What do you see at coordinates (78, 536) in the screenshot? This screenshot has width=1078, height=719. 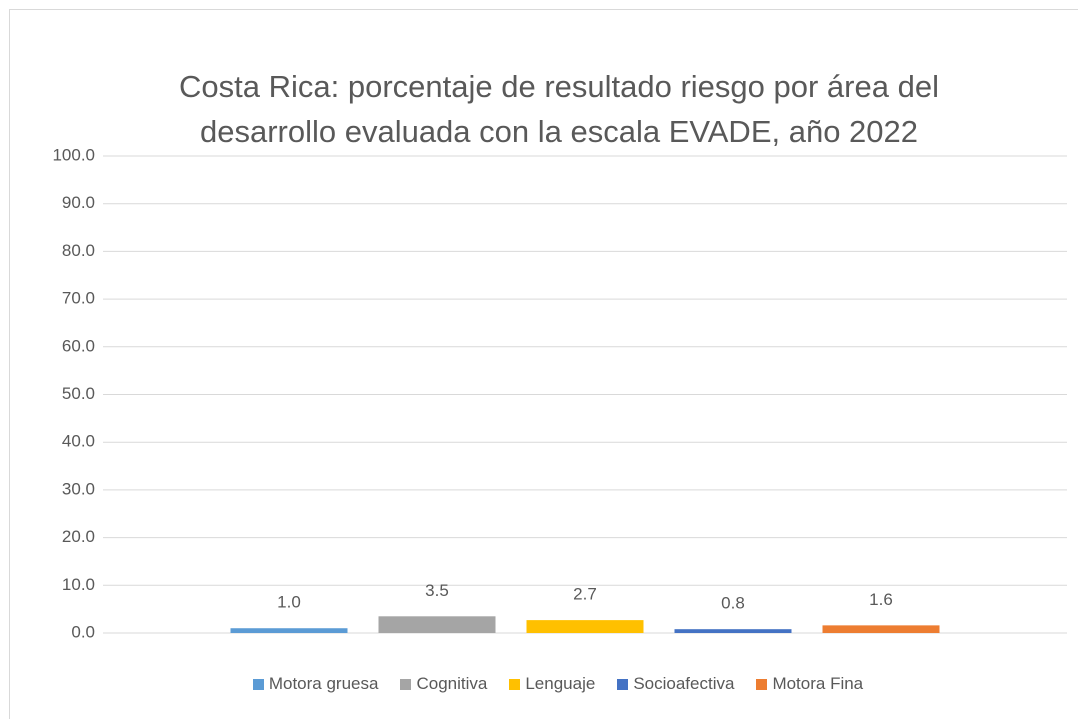 I see `y-tick-label: 20.0` at bounding box center [78, 536].